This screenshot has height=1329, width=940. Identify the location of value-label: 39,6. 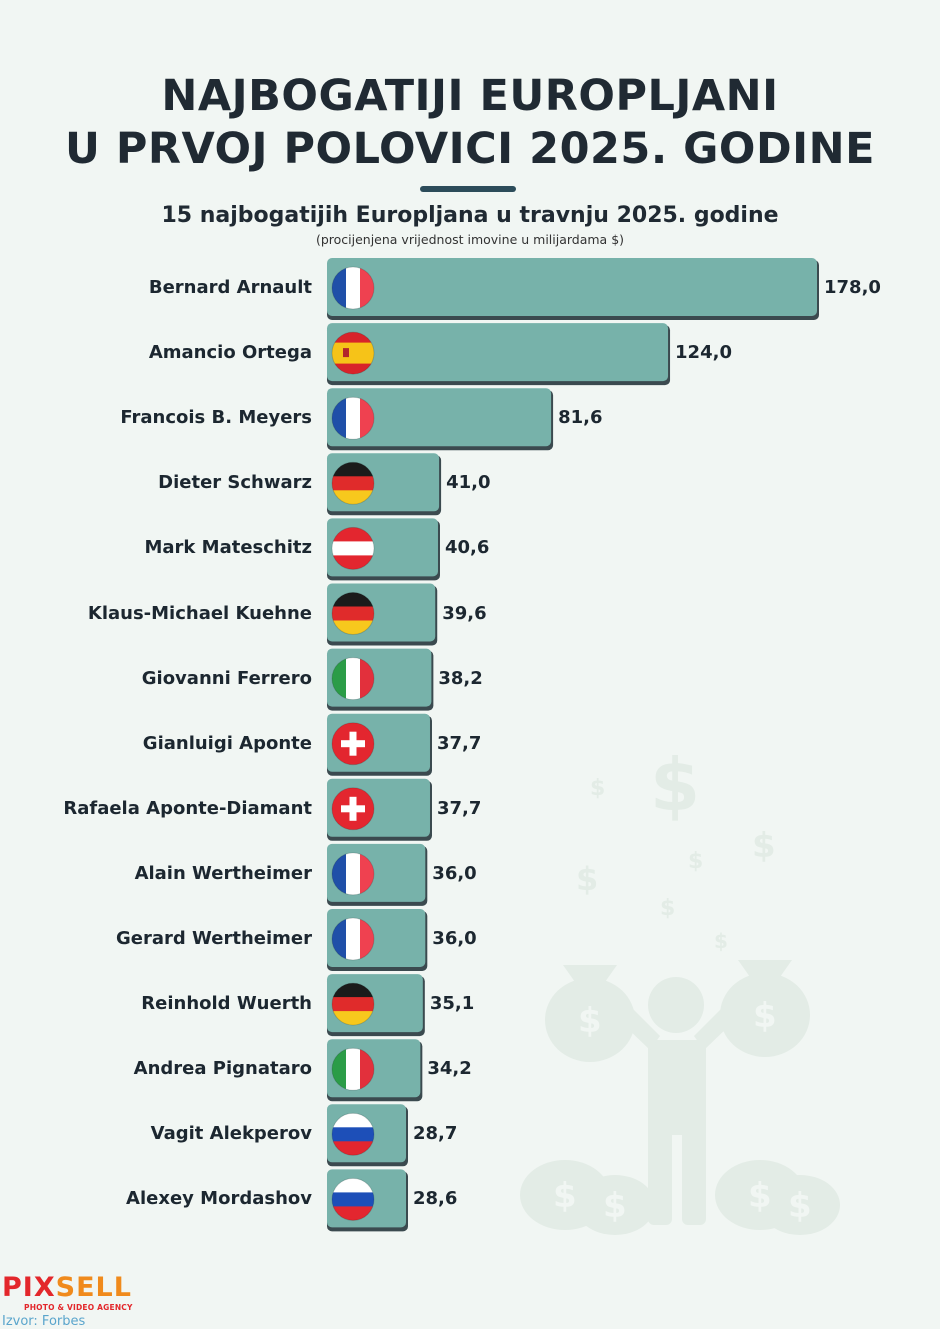
(464, 613).